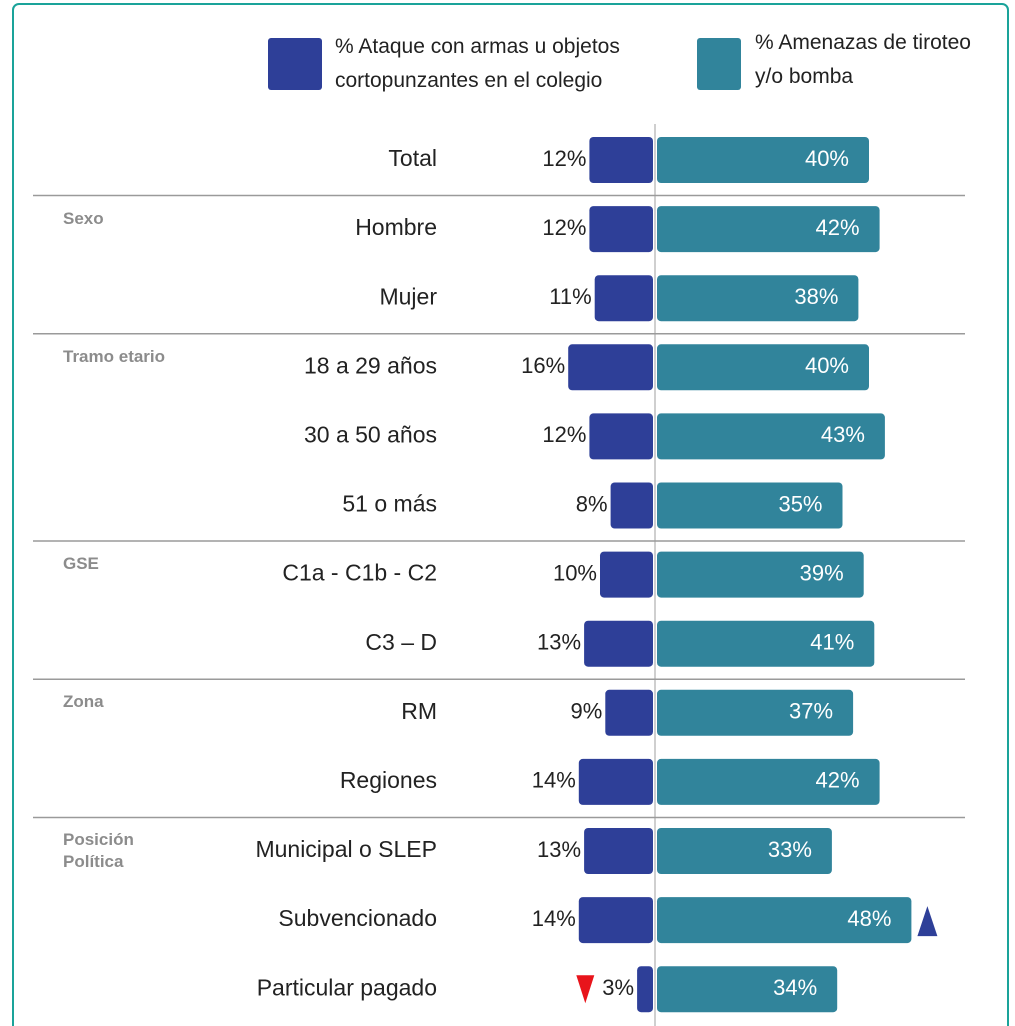 Image resolution: width=1015 pixels, height=1026 pixels. Describe the element at coordinates (408, 296) in the screenshot. I see `category-label: Mujer` at that location.